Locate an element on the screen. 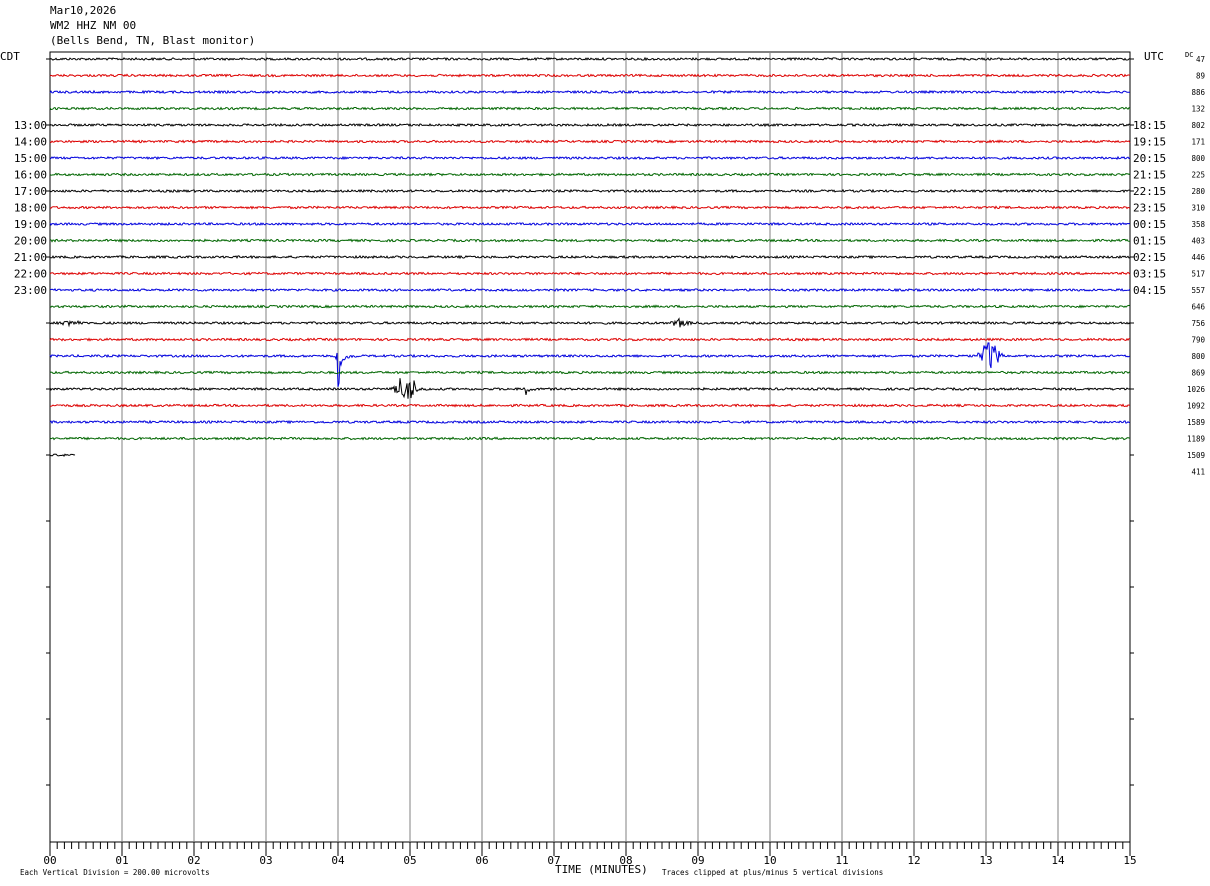  dc-offset-label: 1589 is located at coordinates (1196, 422).